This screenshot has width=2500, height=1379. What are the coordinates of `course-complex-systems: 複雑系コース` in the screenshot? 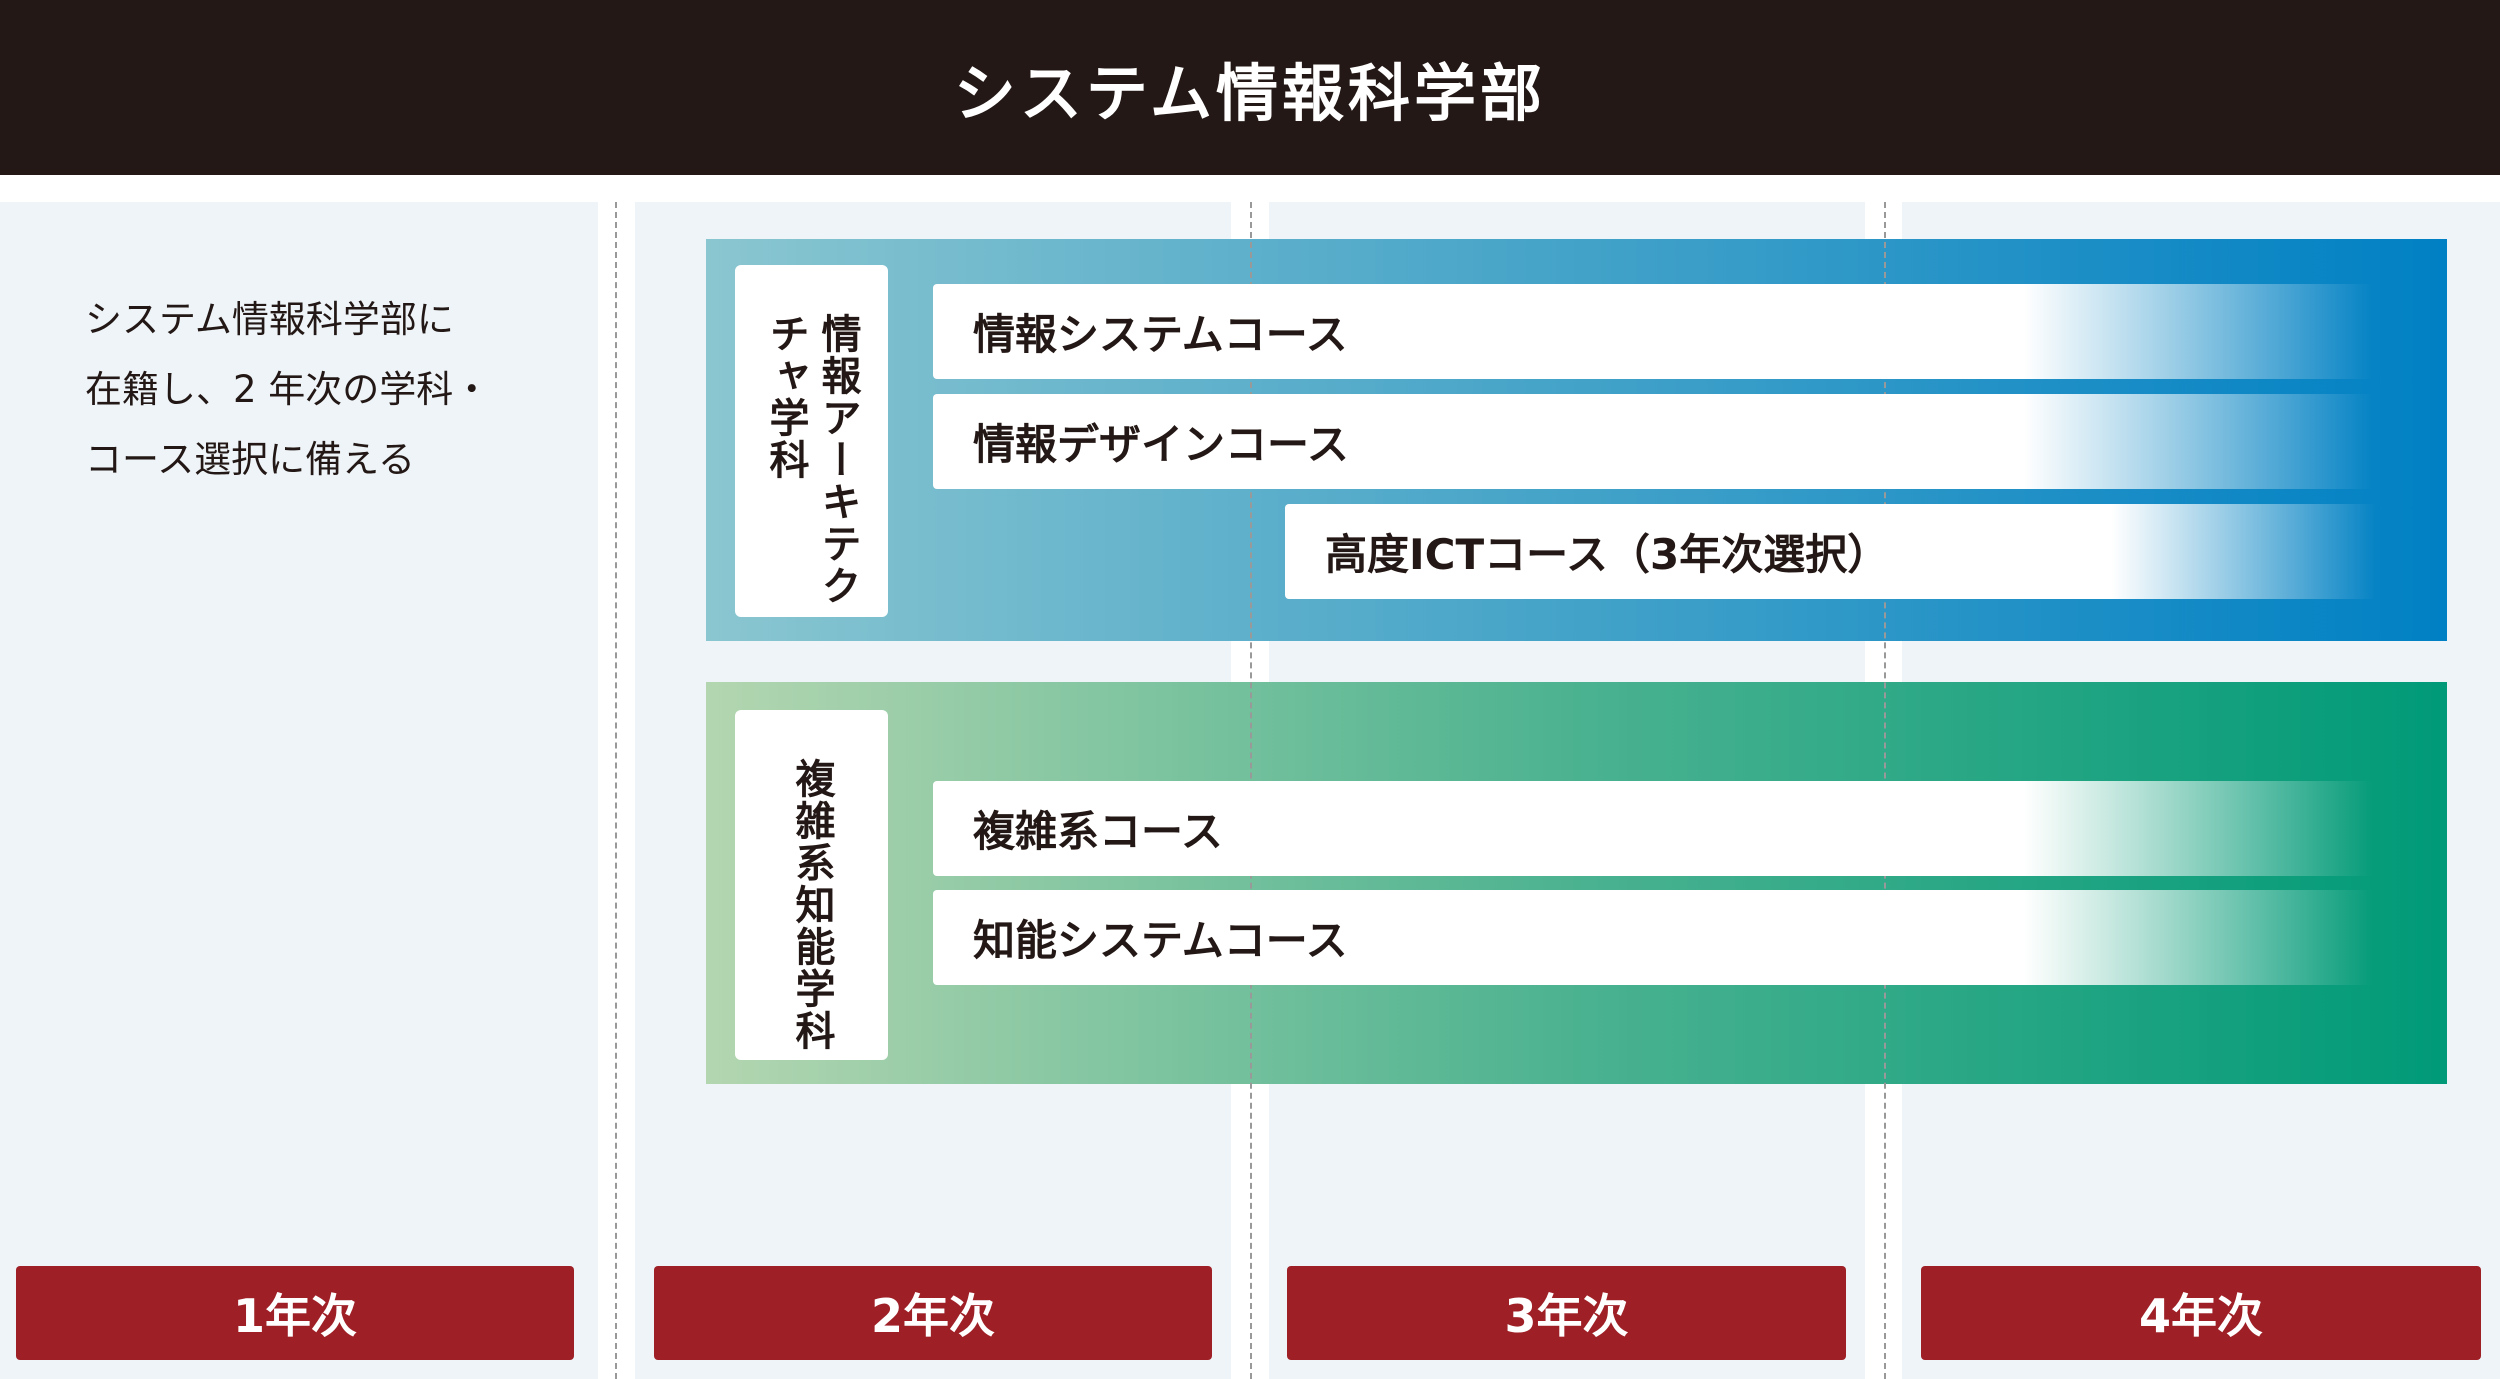 It's located at (1660, 828).